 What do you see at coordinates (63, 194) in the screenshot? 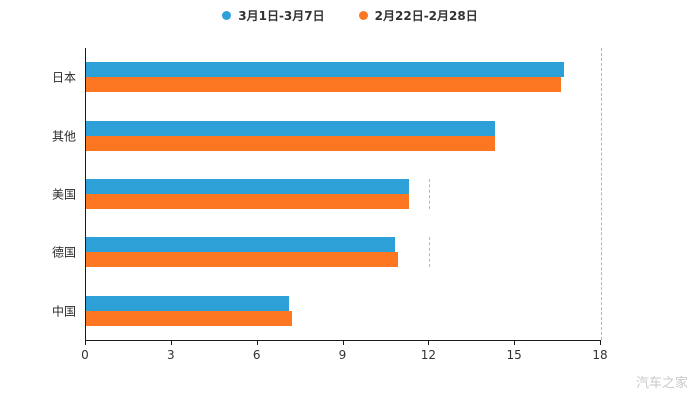
I see `y-axis-label: 美国` at bounding box center [63, 194].